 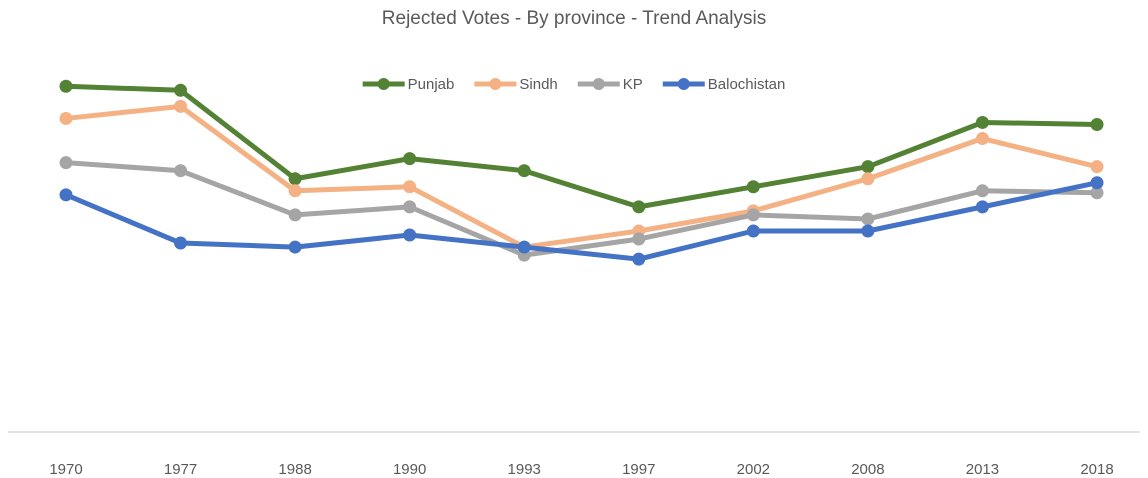 I want to click on legend: Punjab Sindh KP Balochistan, so click(x=574, y=84).